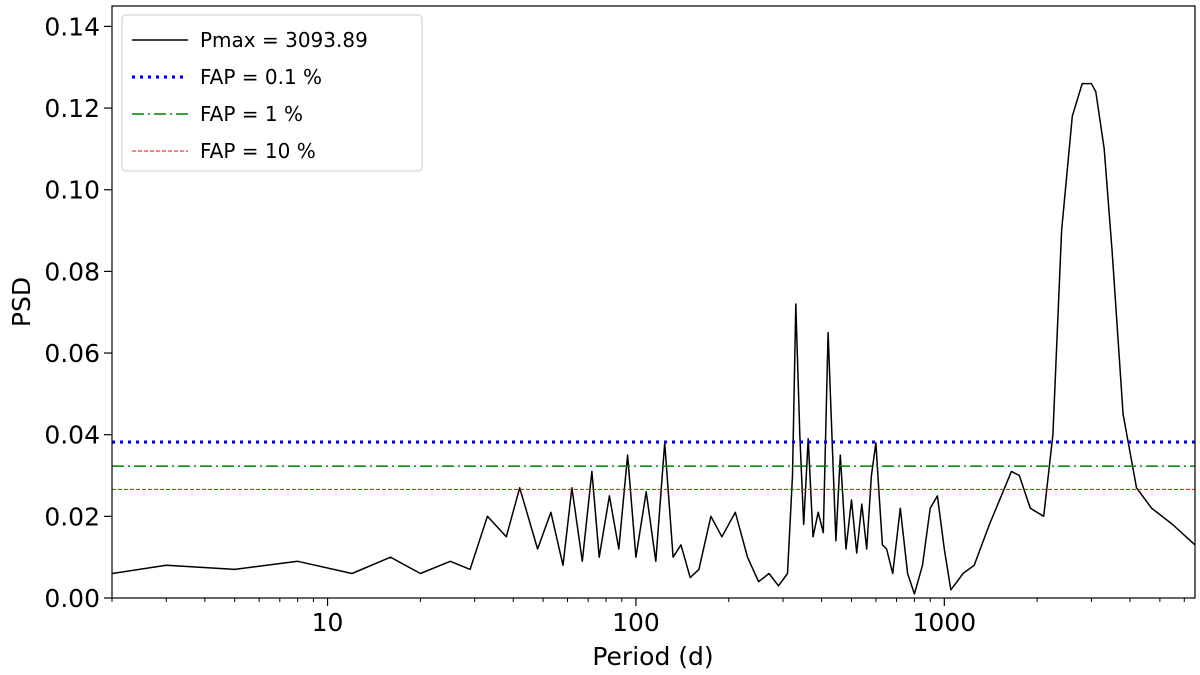 The height and width of the screenshot is (675, 1200). What do you see at coordinates (72, 598) in the screenshot?
I see `y-tick-label: 0.00` at bounding box center [72, 598].